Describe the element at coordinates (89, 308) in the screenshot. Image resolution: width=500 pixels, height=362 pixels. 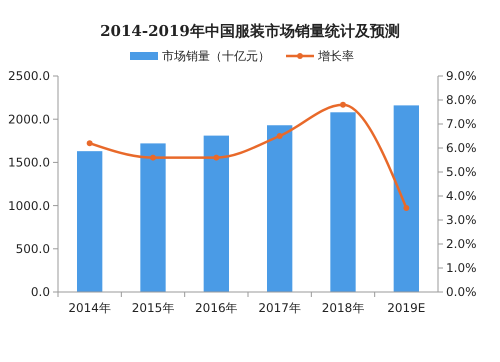
I see `x-tick-label: 2014年` at that location.